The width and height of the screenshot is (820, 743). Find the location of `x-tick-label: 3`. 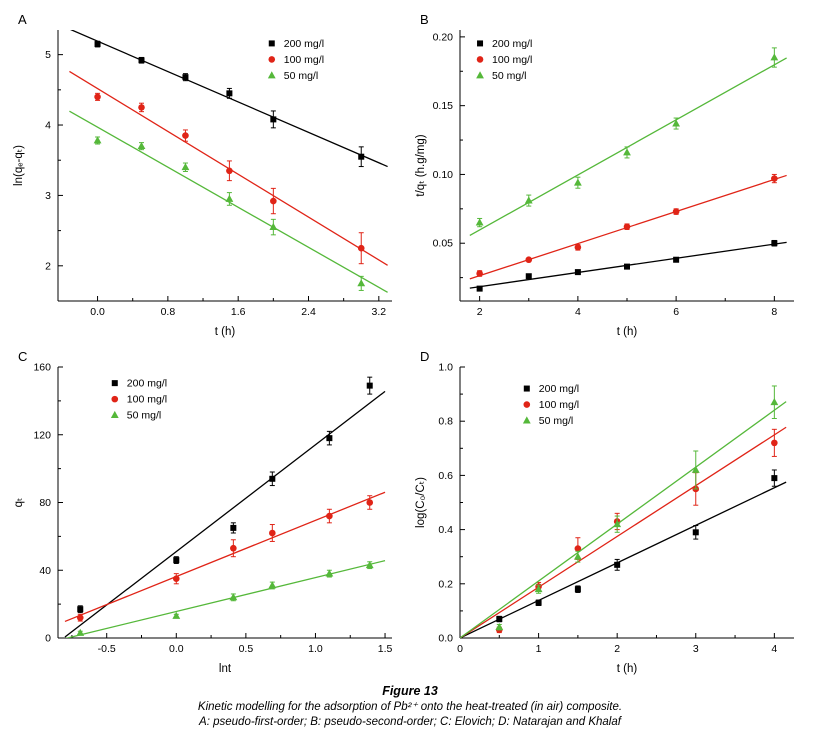

x-tick-label: 3 is located at coordinates (696, 649).